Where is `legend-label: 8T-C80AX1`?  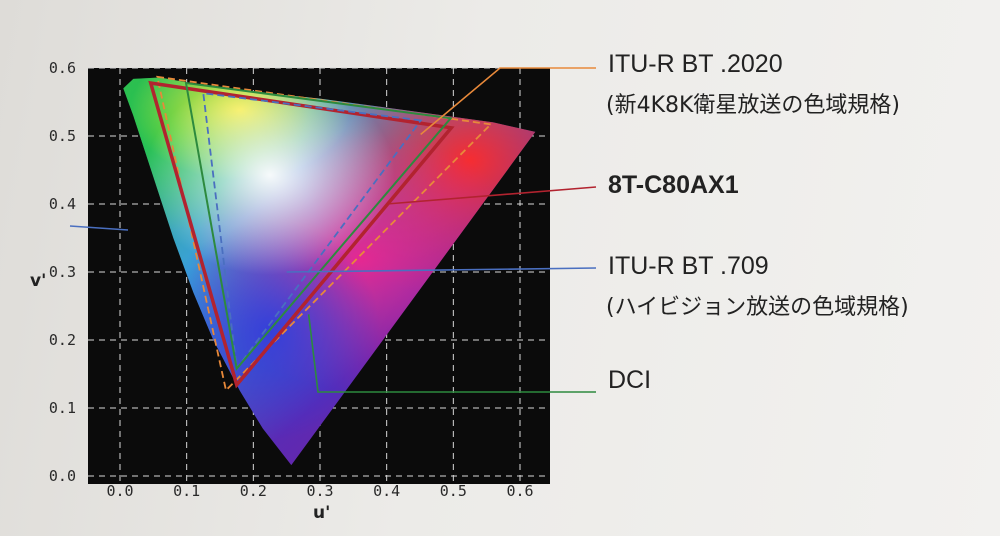 legend-label: 8T-C80AX1 is located at coordinates (673, 185).